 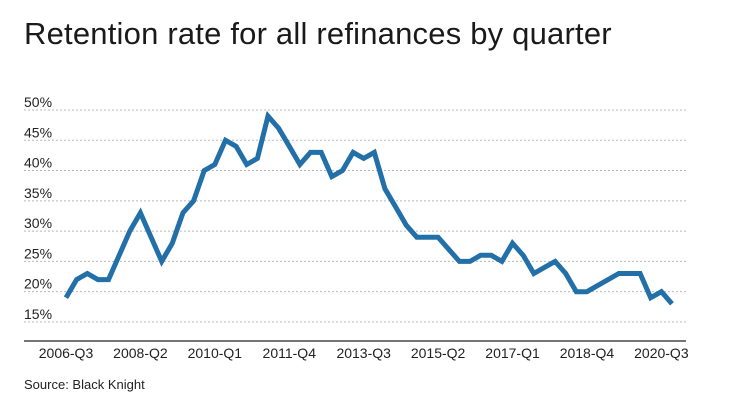 I want to click on y-axis-ticks: 15% 20% 25% 30% 35% 40% 45% 50%, so click(x=38, y=208).